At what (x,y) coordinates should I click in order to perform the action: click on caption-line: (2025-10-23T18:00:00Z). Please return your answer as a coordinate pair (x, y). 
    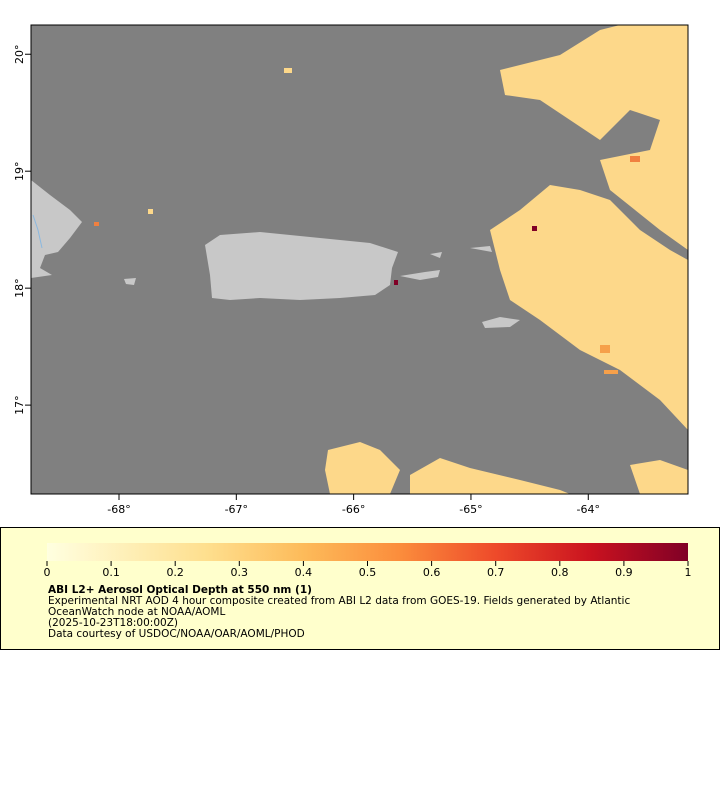
    Looking at the image, I should click on (113, 623).